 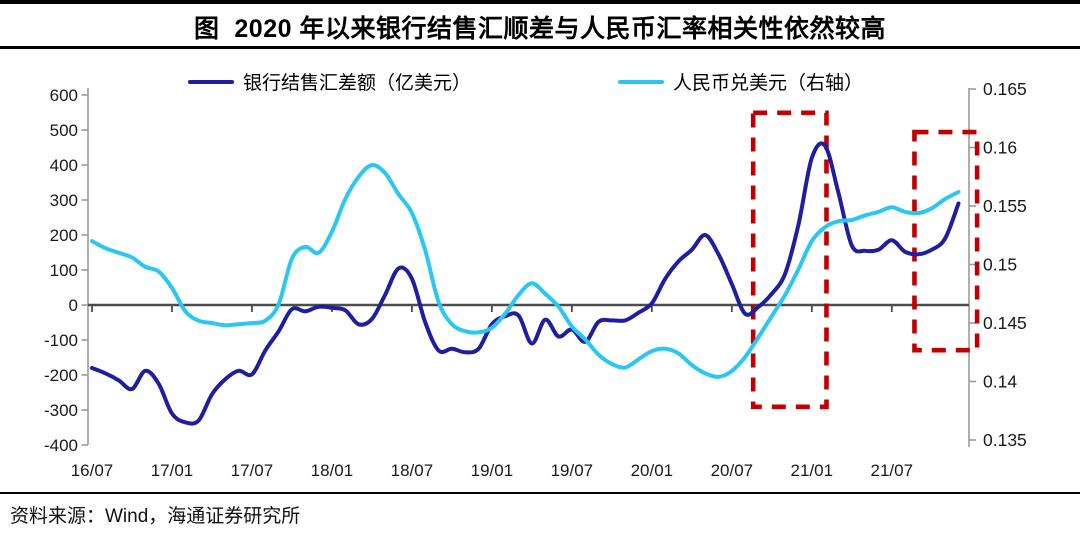 What do you see at coordinates (540, 29) in the screenshot?
I see `page-title: 图 2020 年以来银行结售汇顺差与人民币汇率相关性依然较高` at bounding box center [540, 29].